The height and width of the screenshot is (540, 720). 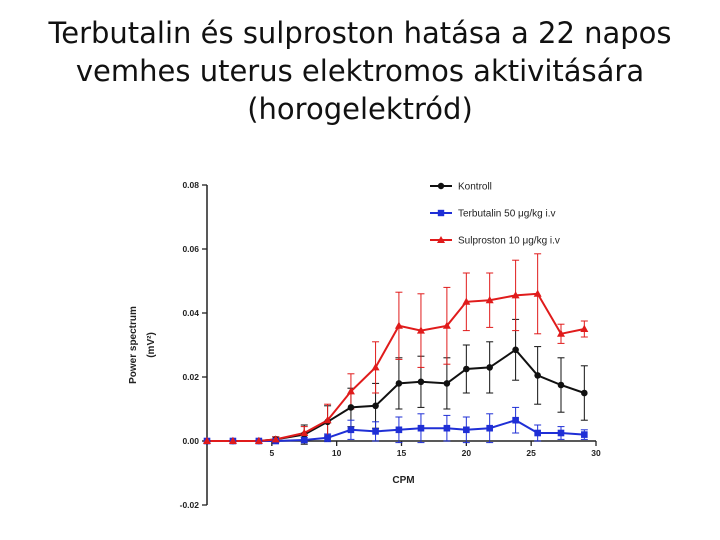 I want to click on y-axis-title: Power spectrum, so click(x=133, y=345).